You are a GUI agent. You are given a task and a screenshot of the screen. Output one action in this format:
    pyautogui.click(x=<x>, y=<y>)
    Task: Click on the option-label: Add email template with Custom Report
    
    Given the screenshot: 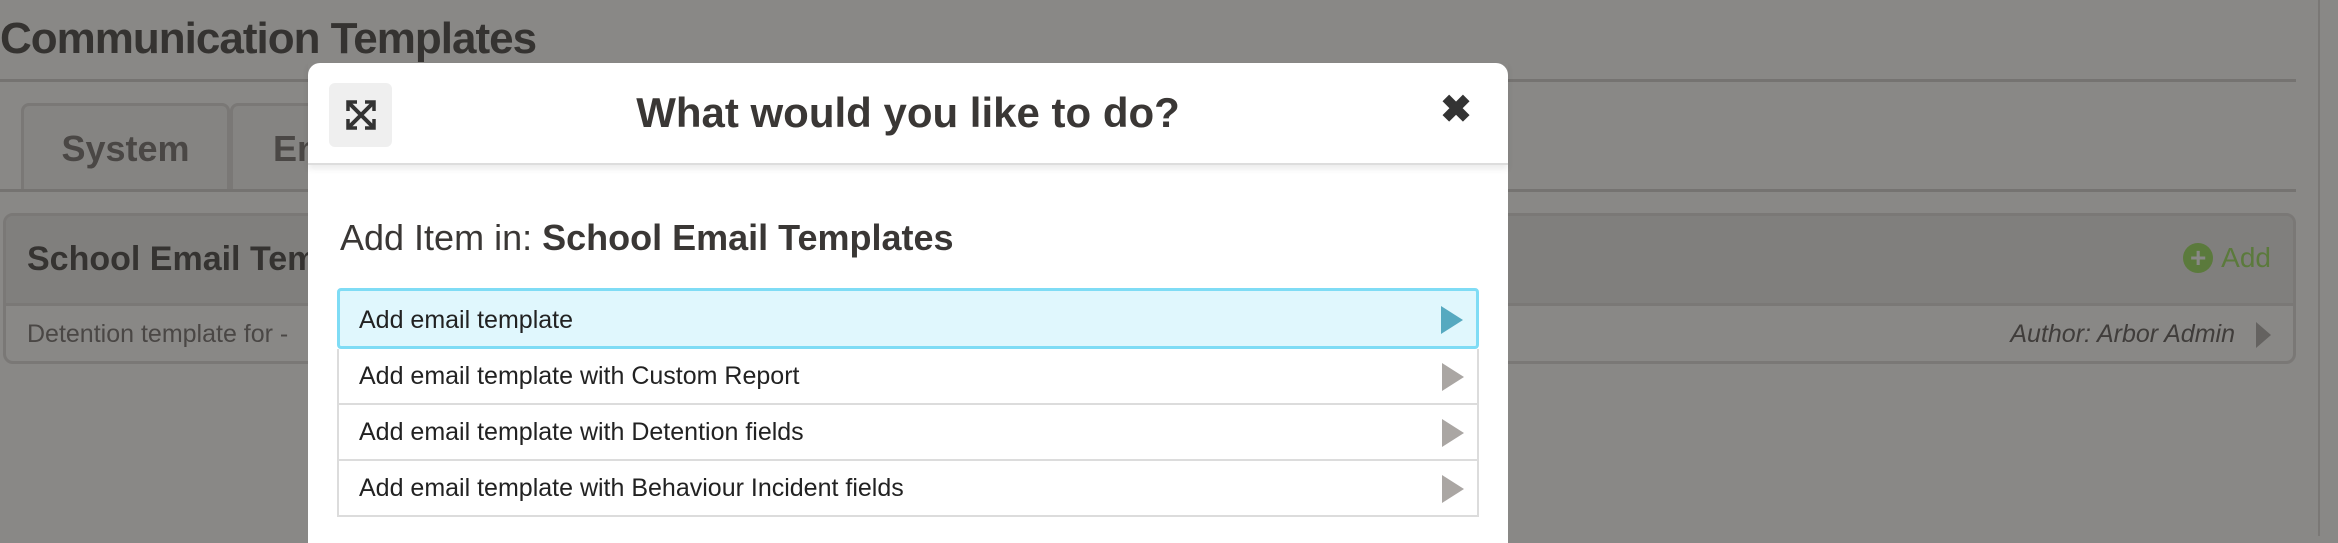 What is the action you would take?
    pyautogui.click(x=579, y=376)
    